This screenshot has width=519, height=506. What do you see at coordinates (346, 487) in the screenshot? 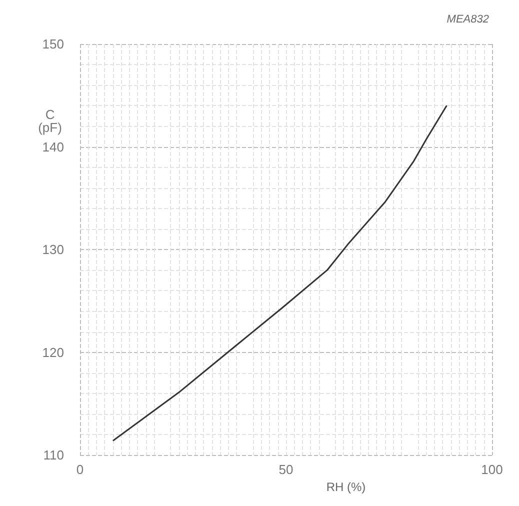
I see `x-axis-title: RH (%)` at bounding box center [346, 487].